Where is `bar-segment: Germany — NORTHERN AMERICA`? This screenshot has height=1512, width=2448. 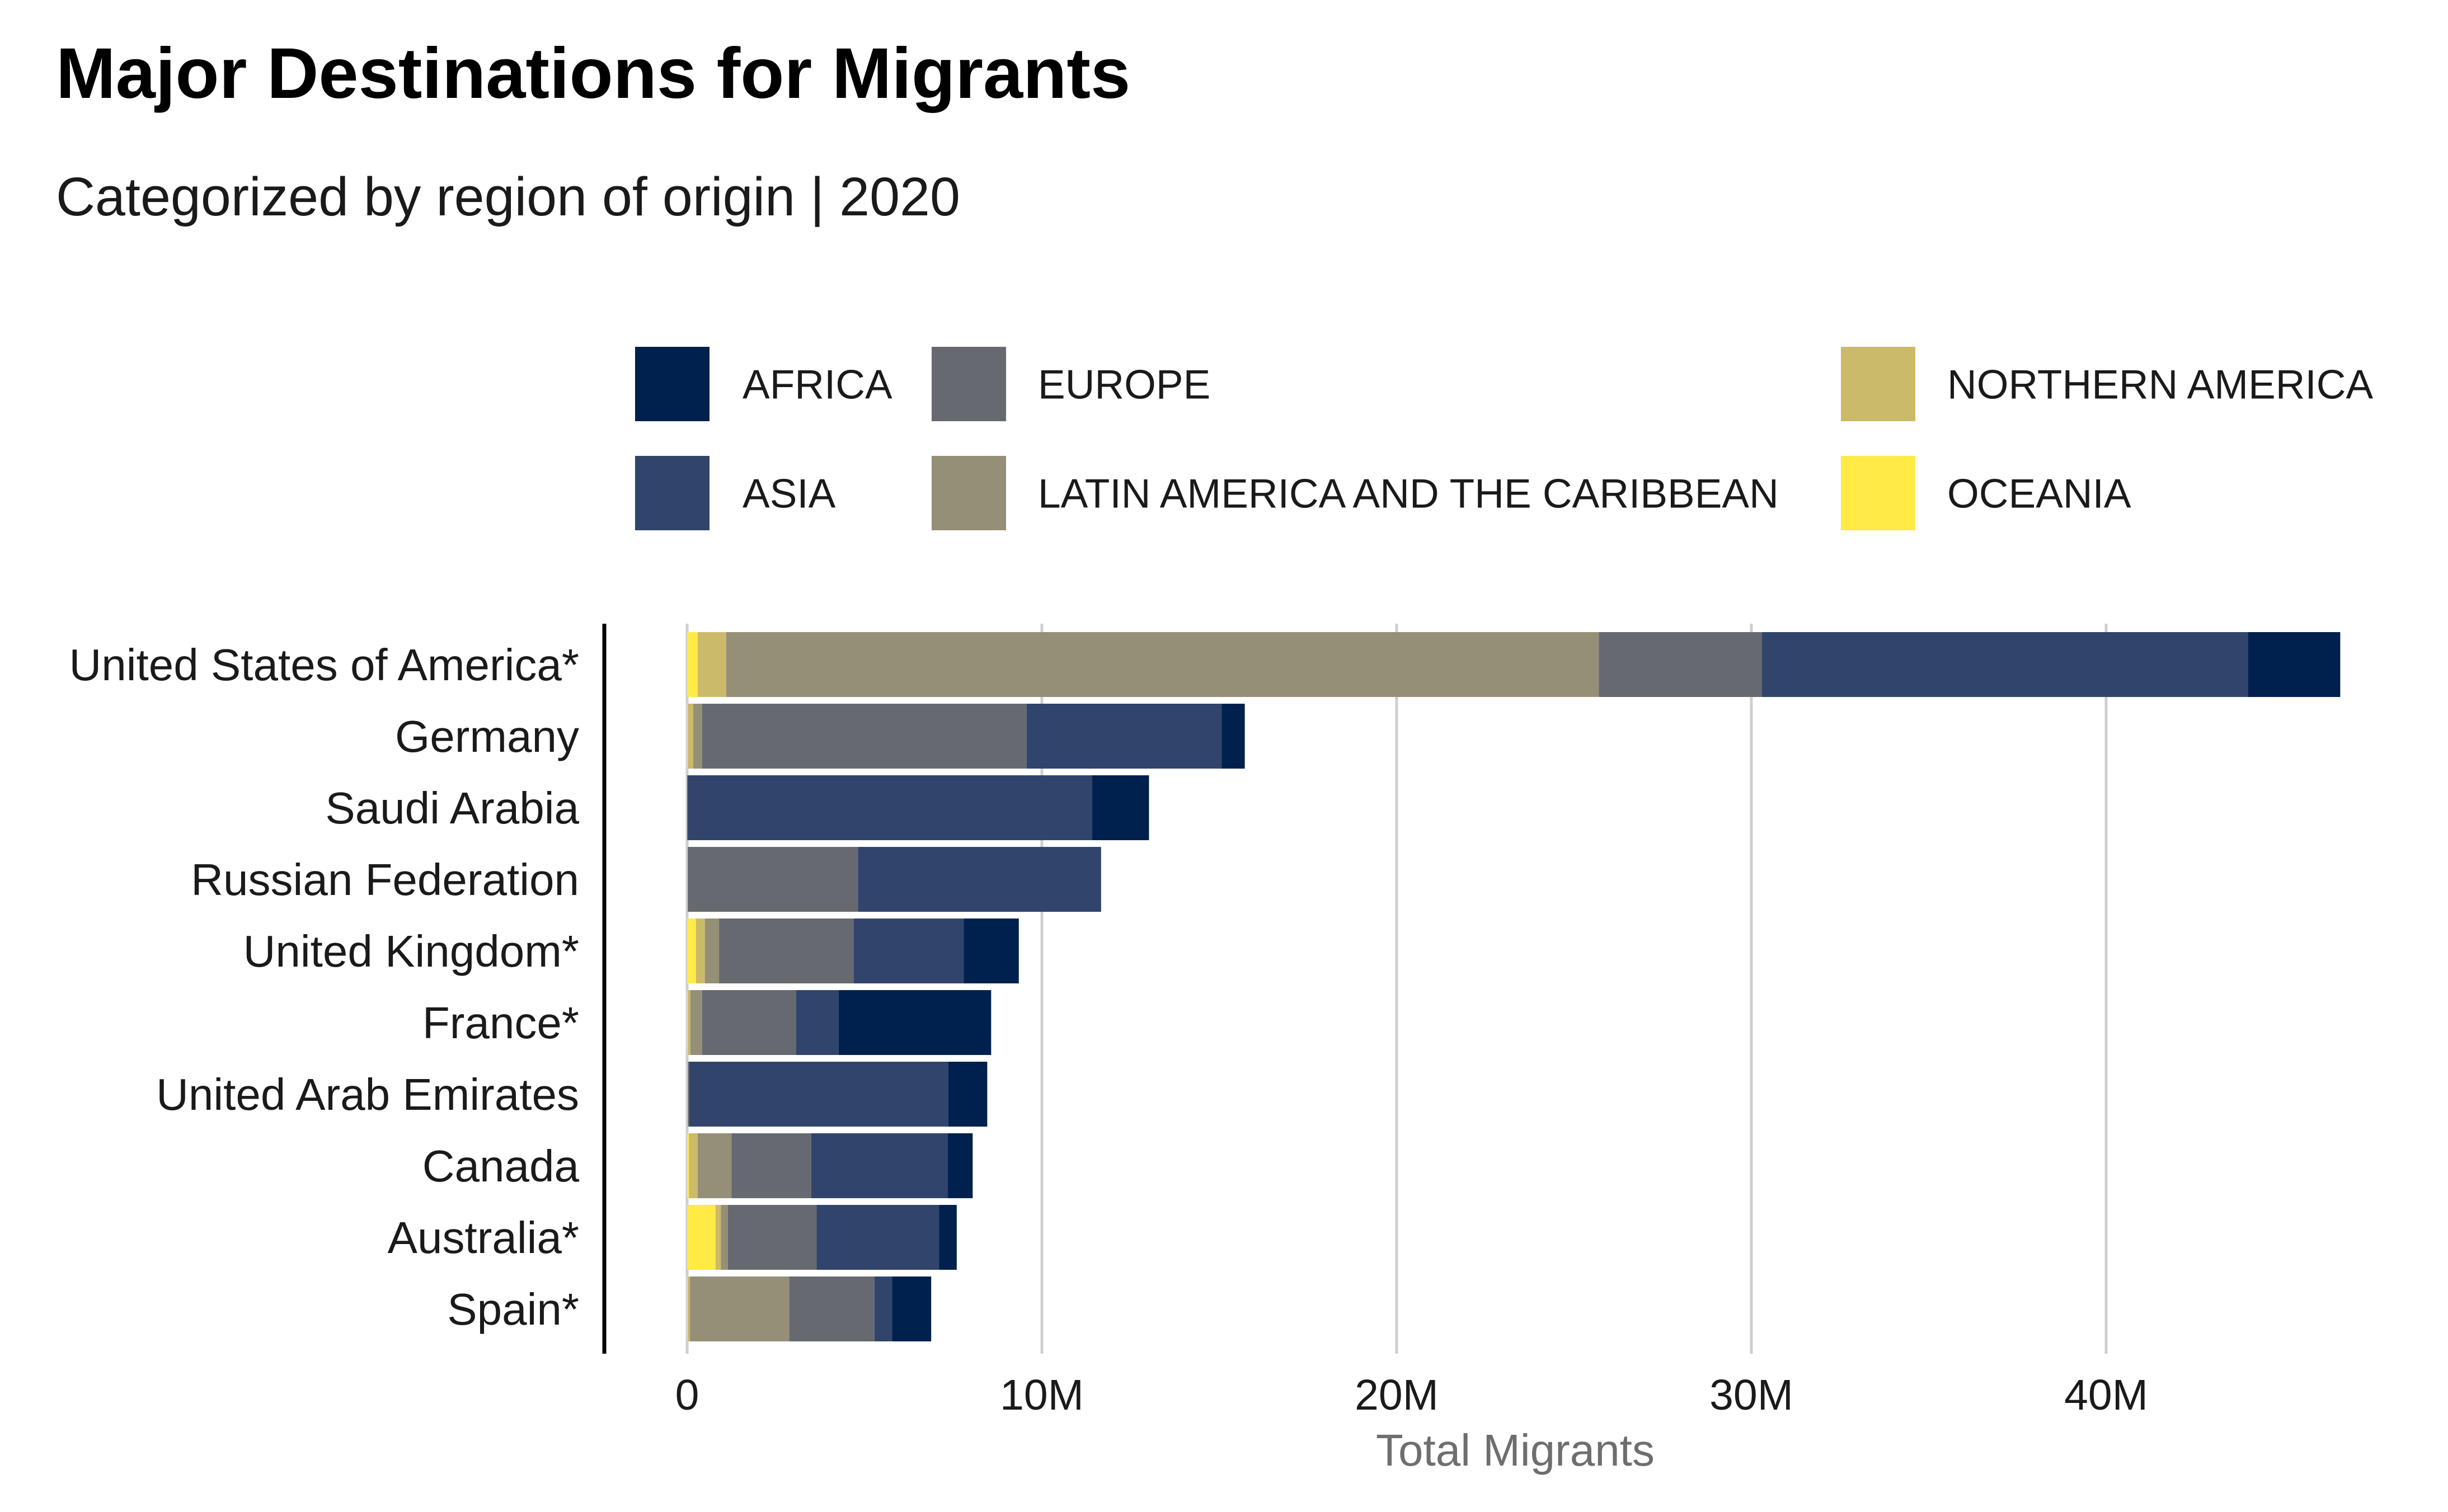 bar-segment: Germany — NORTHERN AMERICA is located at coordinates (690, 736).